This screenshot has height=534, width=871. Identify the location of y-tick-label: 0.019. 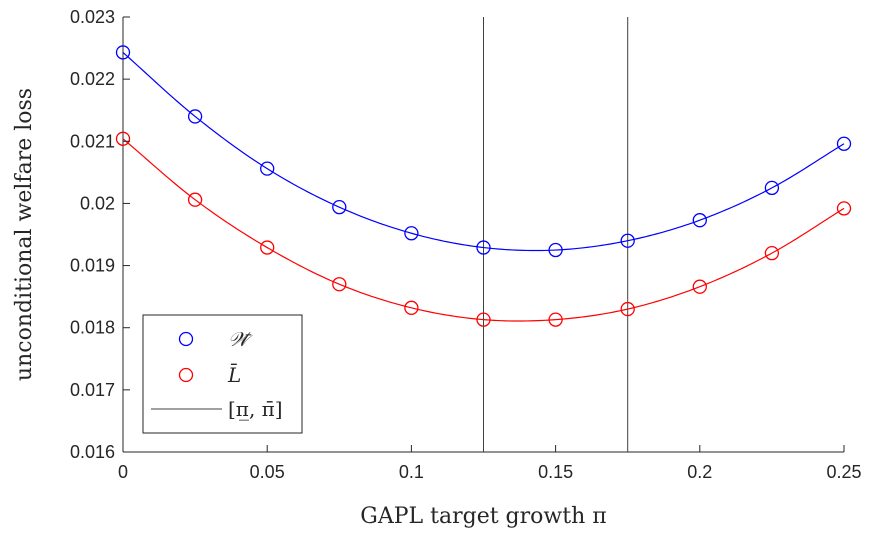
(92, 266).